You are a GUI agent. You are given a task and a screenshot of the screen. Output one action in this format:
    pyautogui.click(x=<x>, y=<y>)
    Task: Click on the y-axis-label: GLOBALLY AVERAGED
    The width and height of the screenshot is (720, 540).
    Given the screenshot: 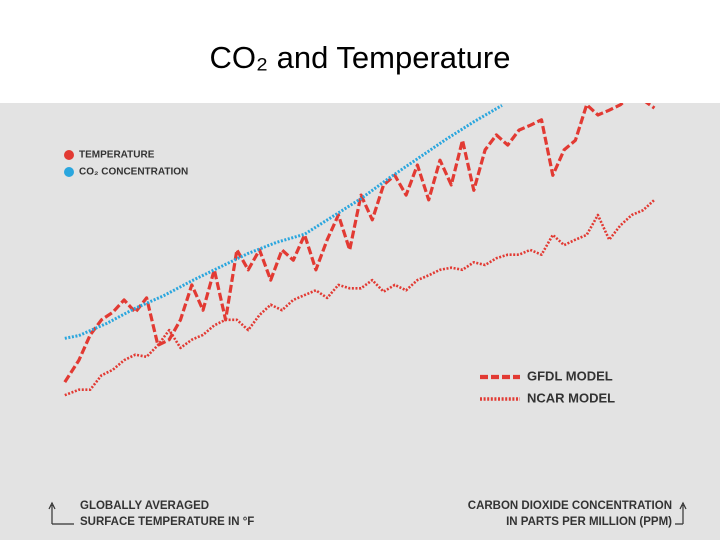 What is the action you would take?
    pyautogui.click(x=144, y=506)
    